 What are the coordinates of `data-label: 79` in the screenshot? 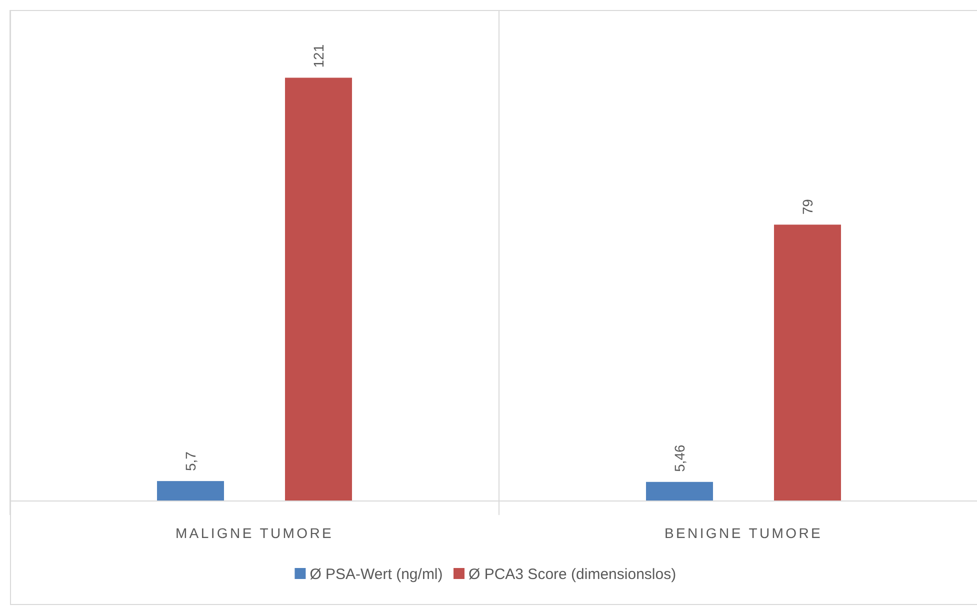 It's located at (808, 206).